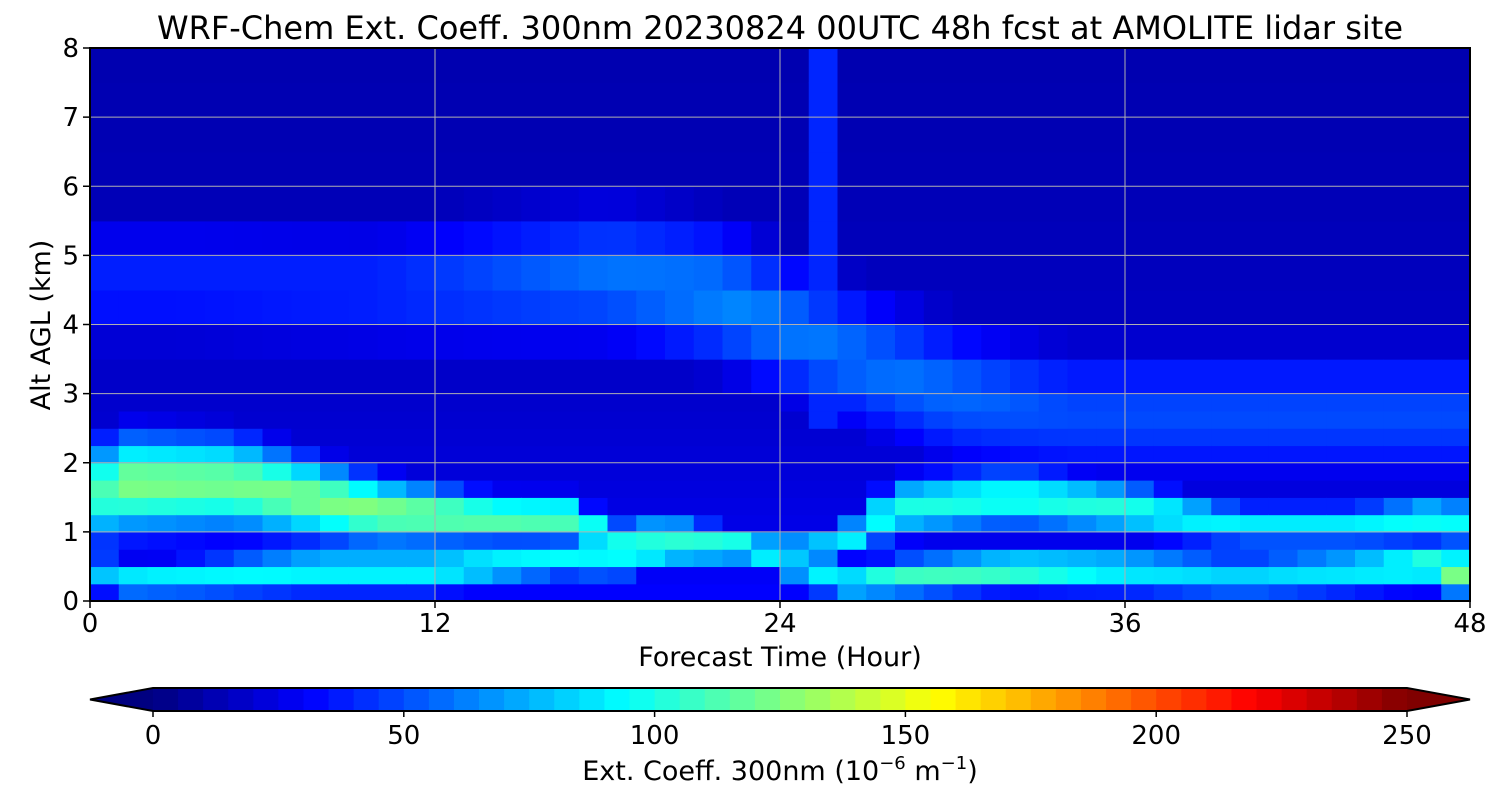 The height and width of the screenshot is (800, 1500). Describe the element at coordinates (70, 464) in the screenshot. I see `y-tick-label: 2` at that location.